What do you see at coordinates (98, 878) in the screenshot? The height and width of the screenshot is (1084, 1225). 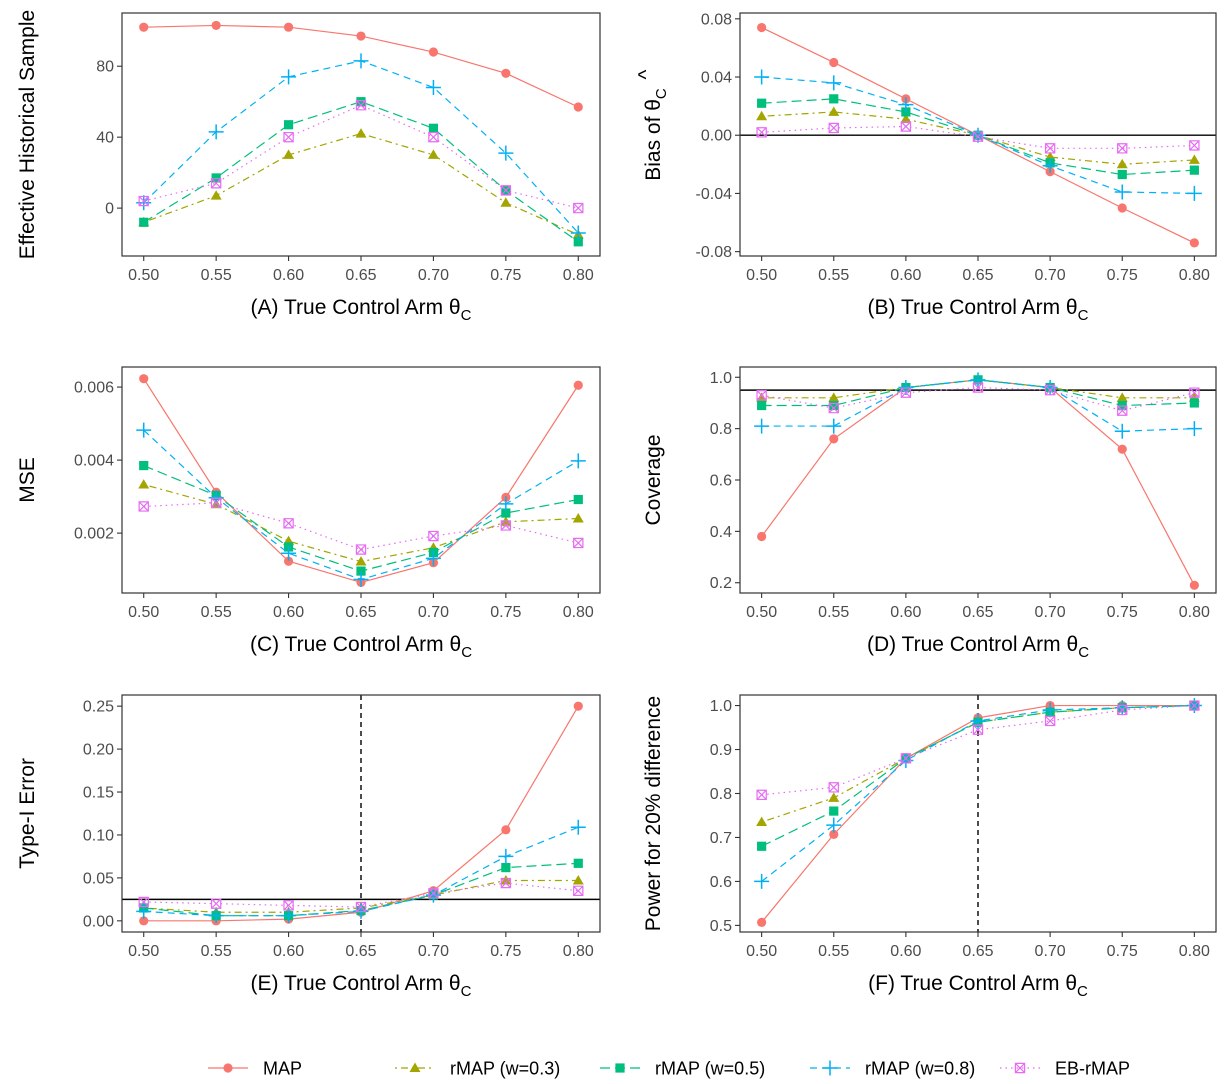 I see `y-tick-label: 0.05` at bounding box center [98, 878].